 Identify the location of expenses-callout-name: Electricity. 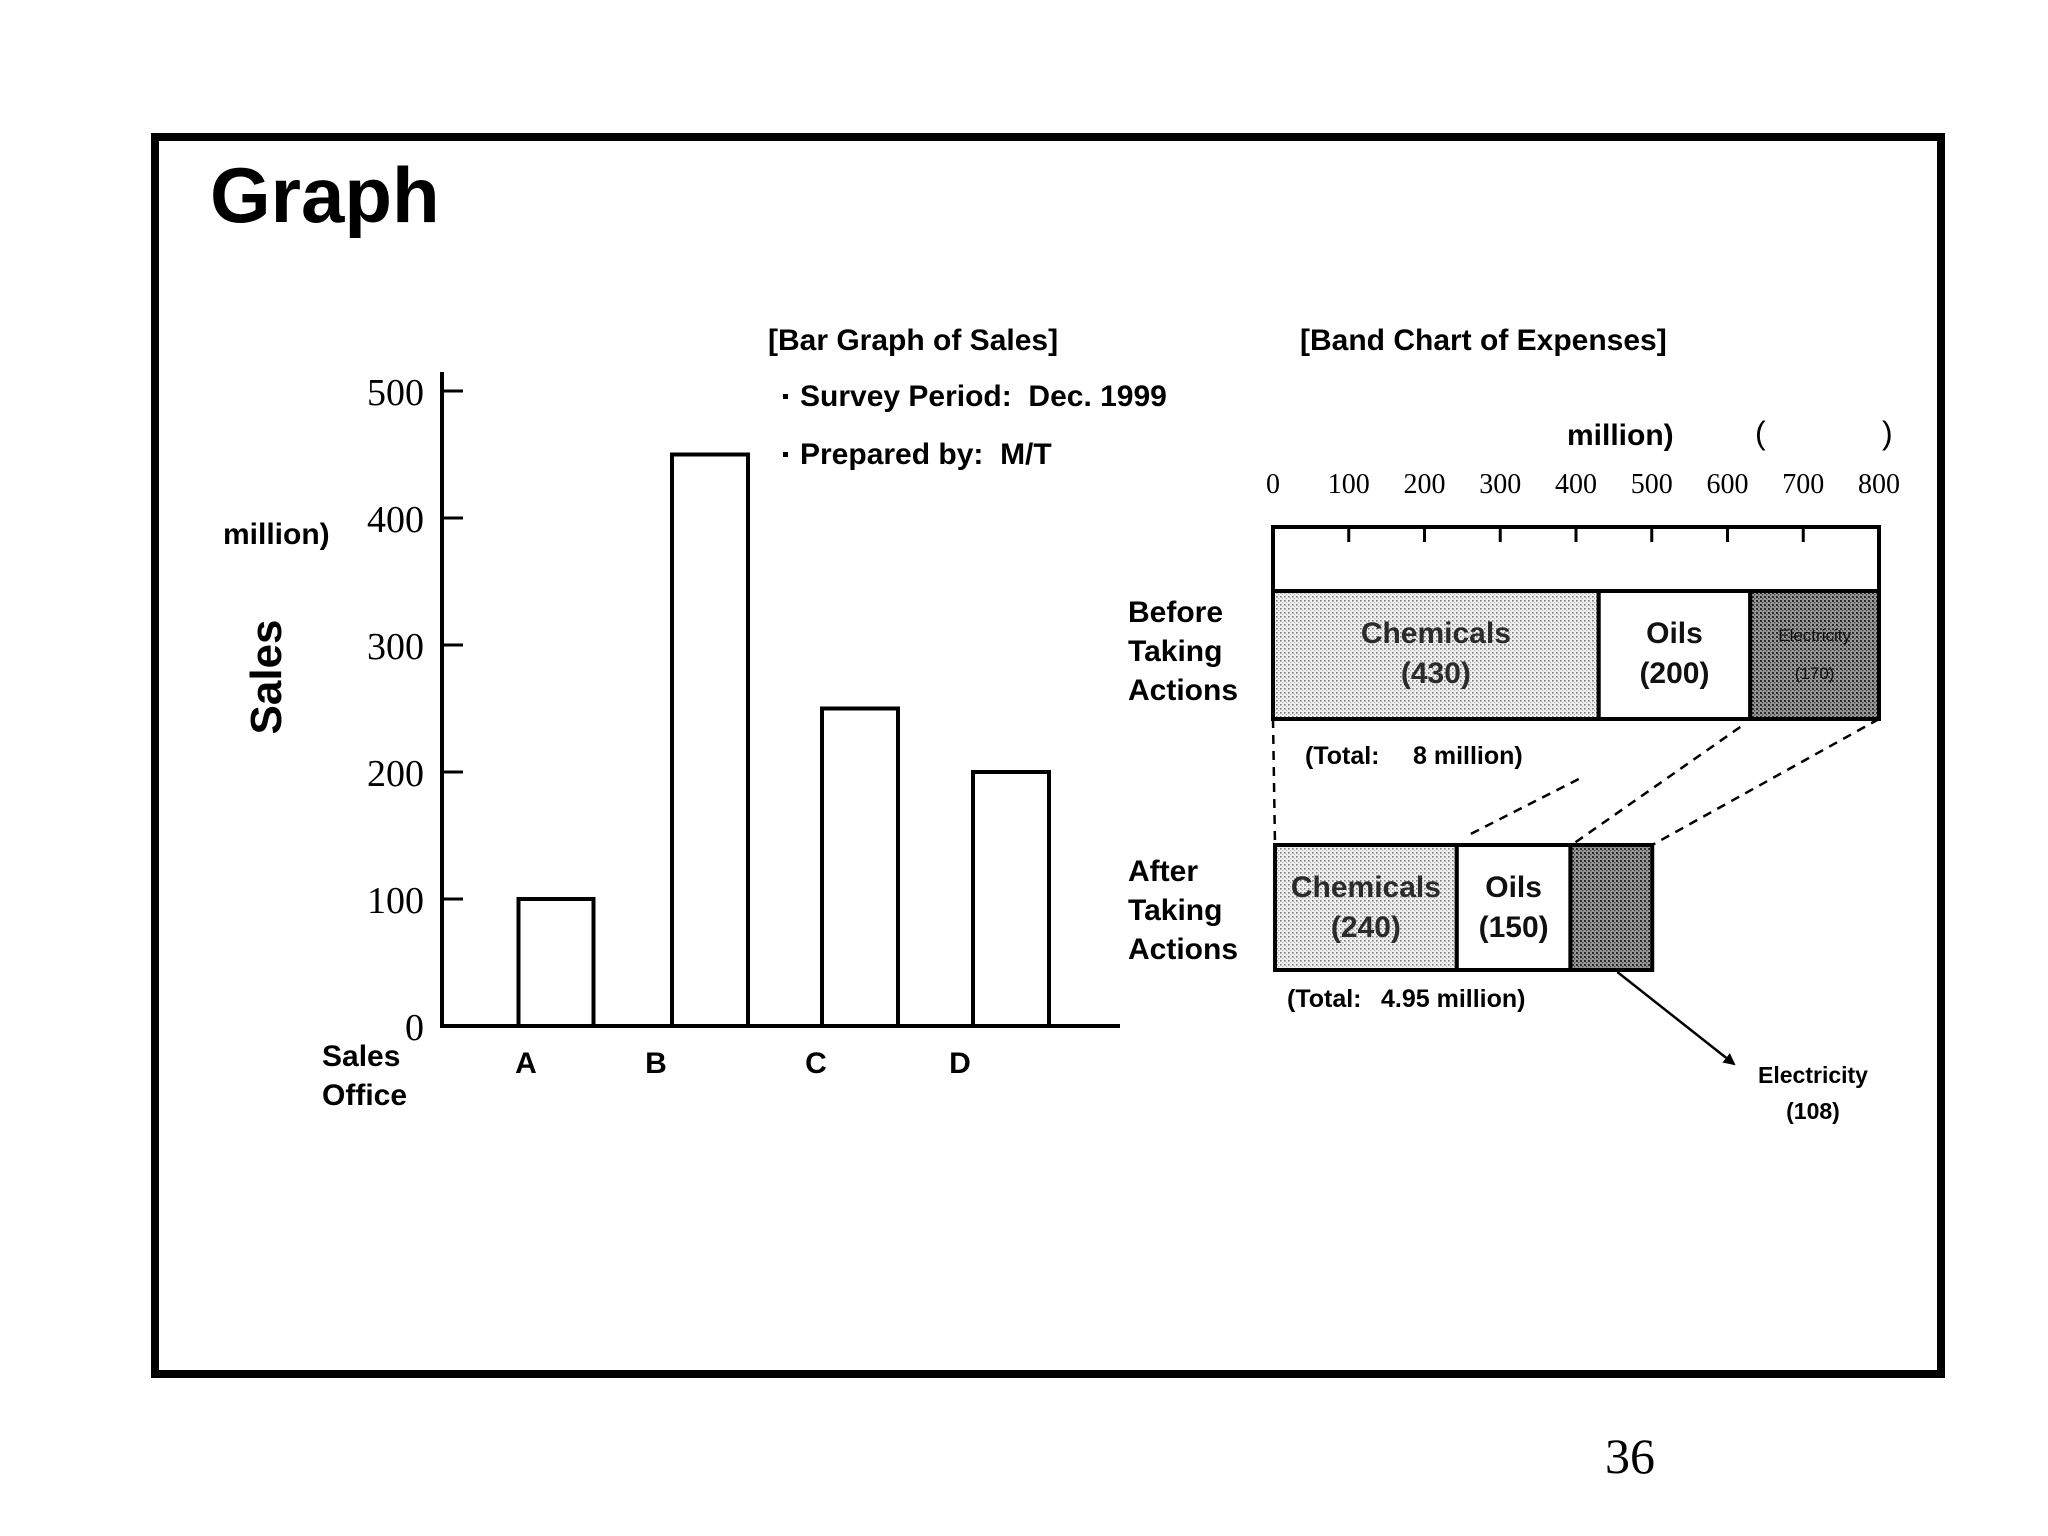
(1813, 1075).